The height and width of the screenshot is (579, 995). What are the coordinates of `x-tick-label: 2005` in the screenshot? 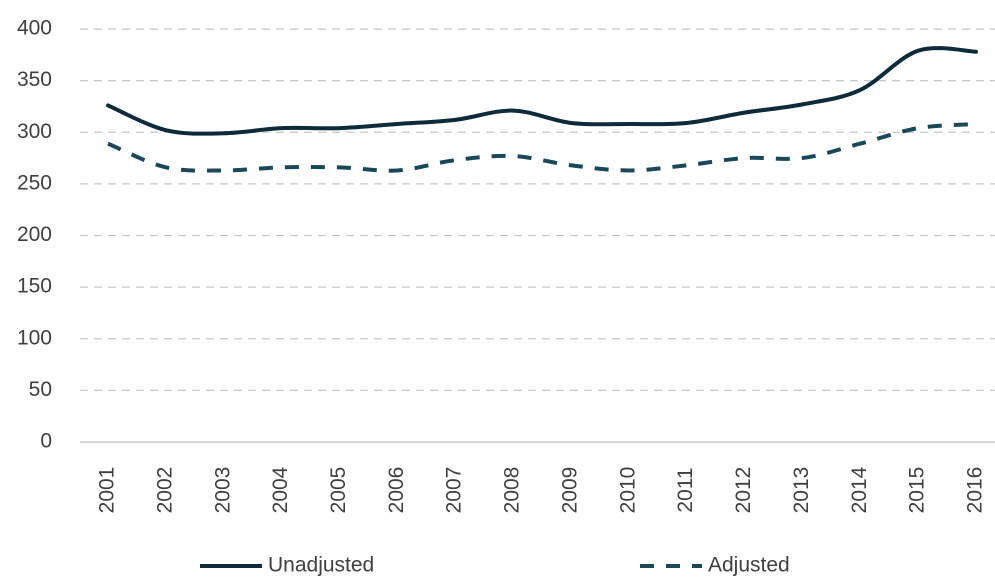 It's located at (338, 490).